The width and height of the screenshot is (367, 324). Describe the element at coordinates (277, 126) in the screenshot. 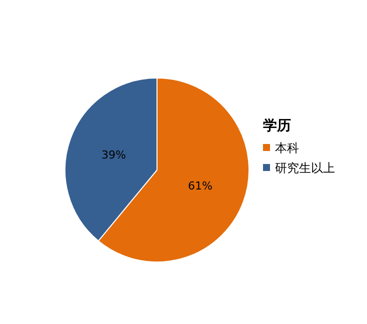

I see `legend-title: 学历` at that location.